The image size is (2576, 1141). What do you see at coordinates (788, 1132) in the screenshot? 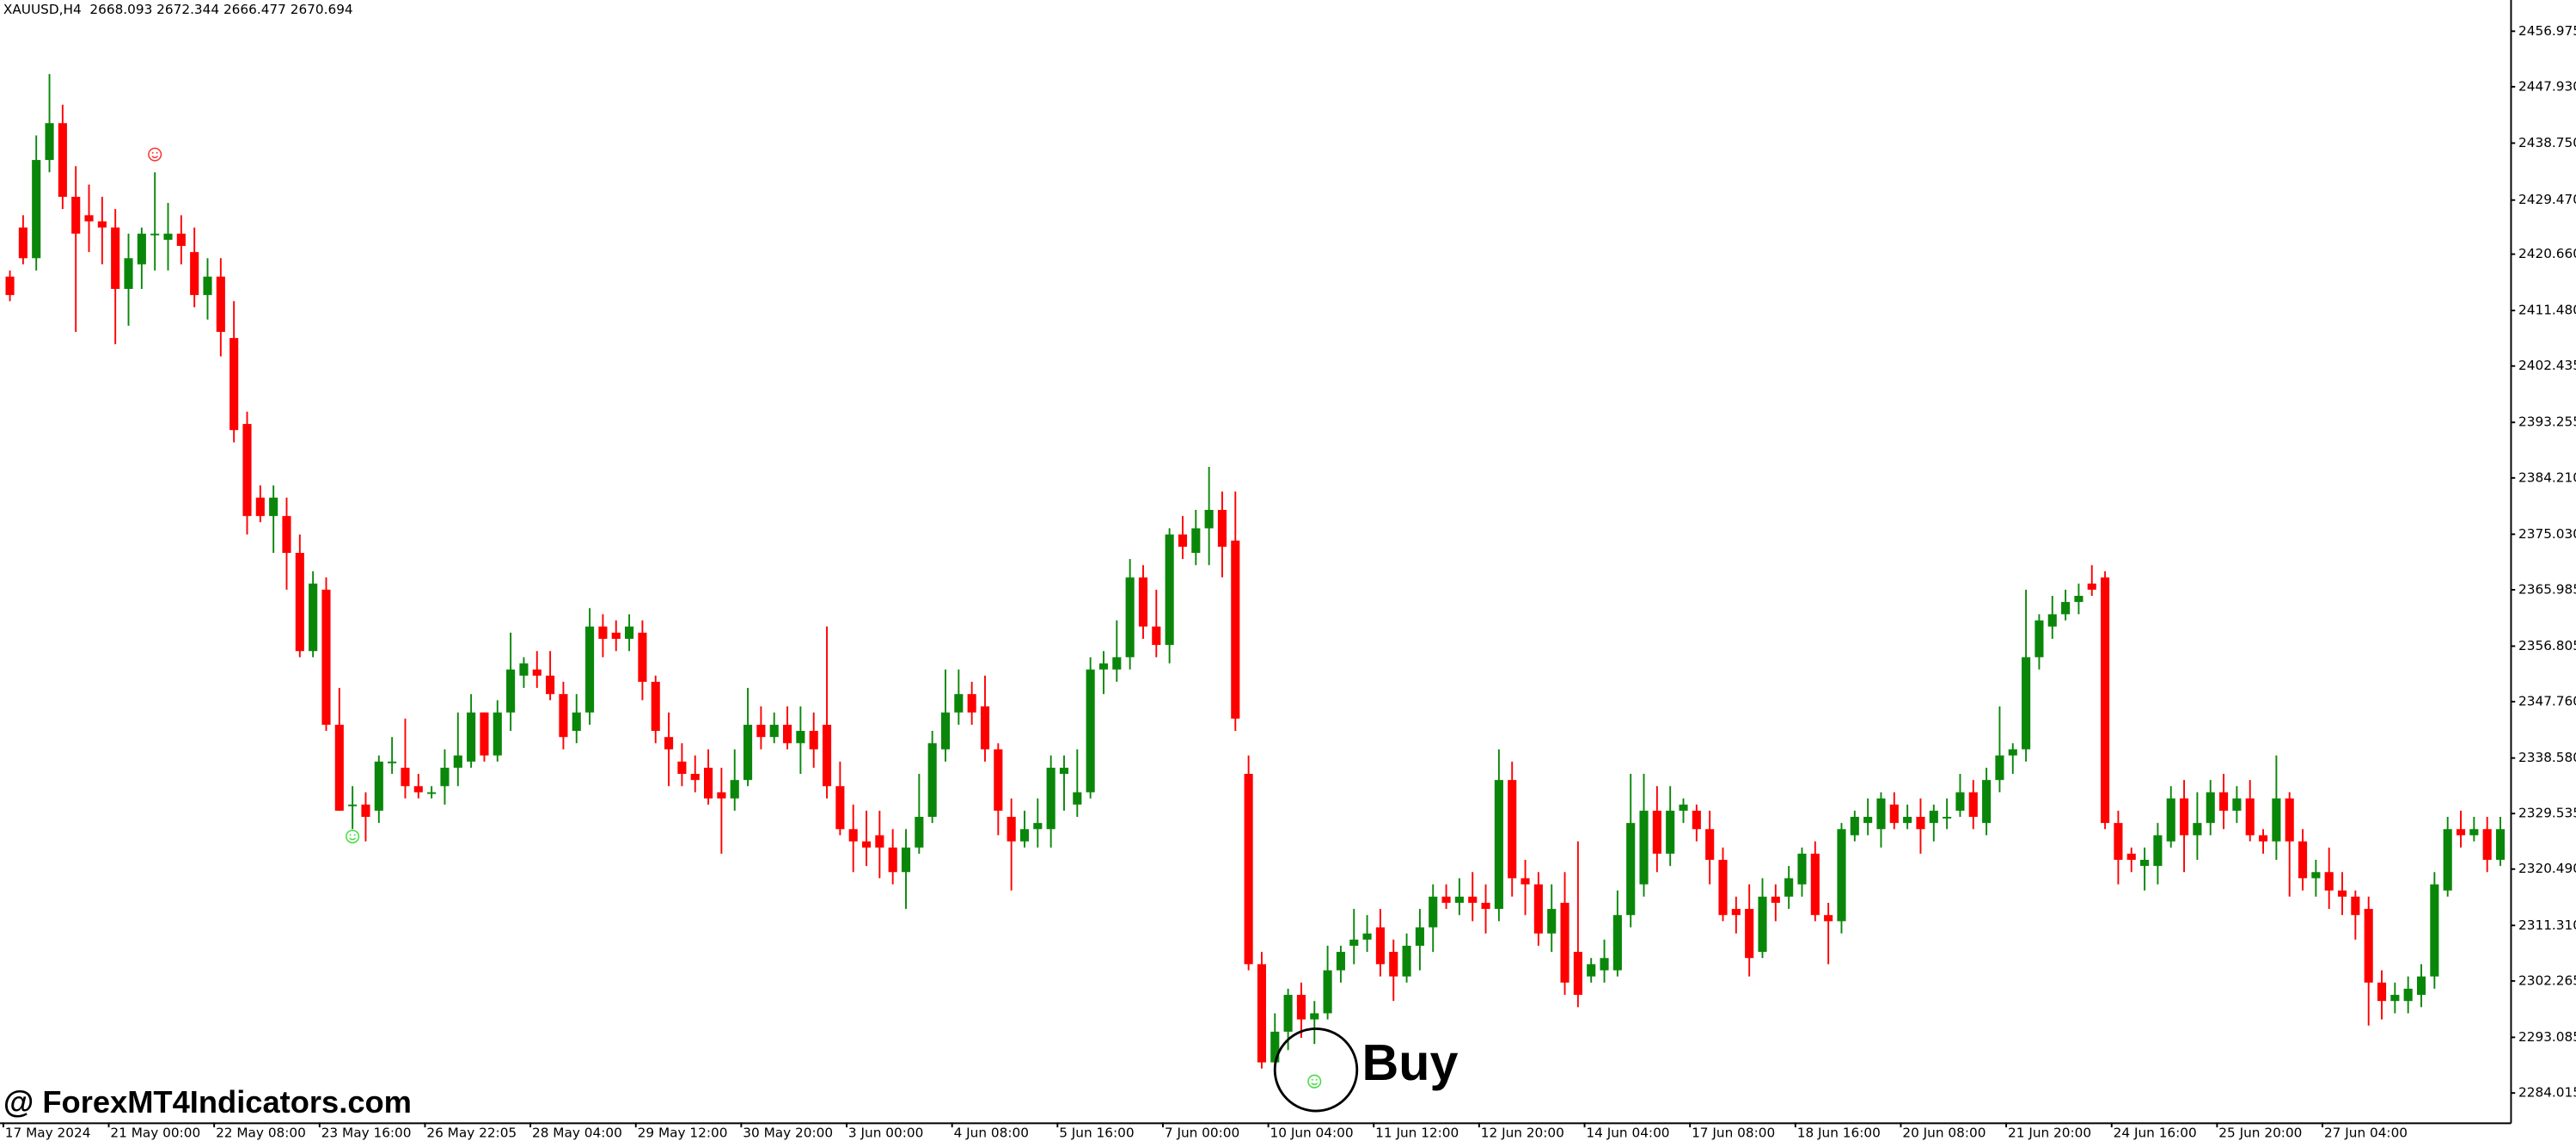
I see `x-tick-label: 30 May 20:00` at bounding box center [788, 1132].